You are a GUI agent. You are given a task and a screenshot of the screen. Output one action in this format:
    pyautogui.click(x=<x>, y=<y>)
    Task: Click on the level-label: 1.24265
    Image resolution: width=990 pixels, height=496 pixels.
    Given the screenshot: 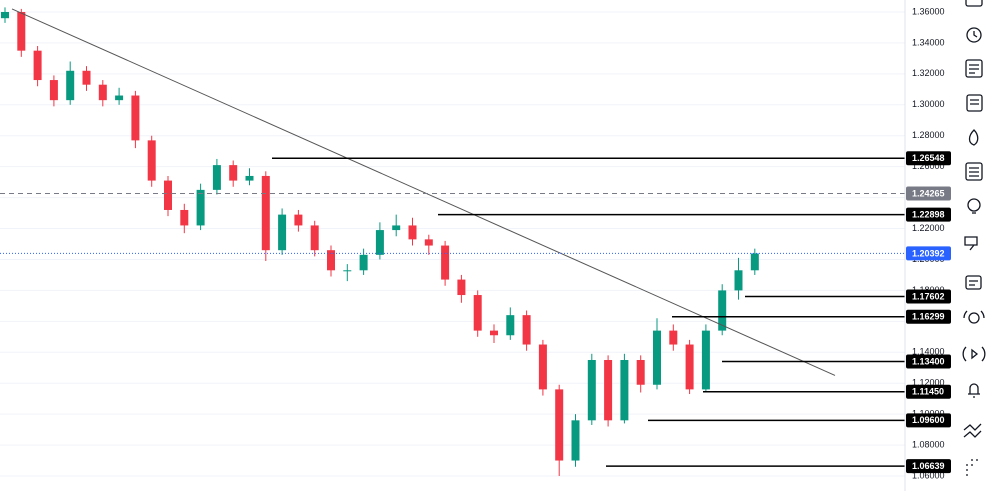 What is the action you would take?
    pyautogui.click(x=928, y=193)
    